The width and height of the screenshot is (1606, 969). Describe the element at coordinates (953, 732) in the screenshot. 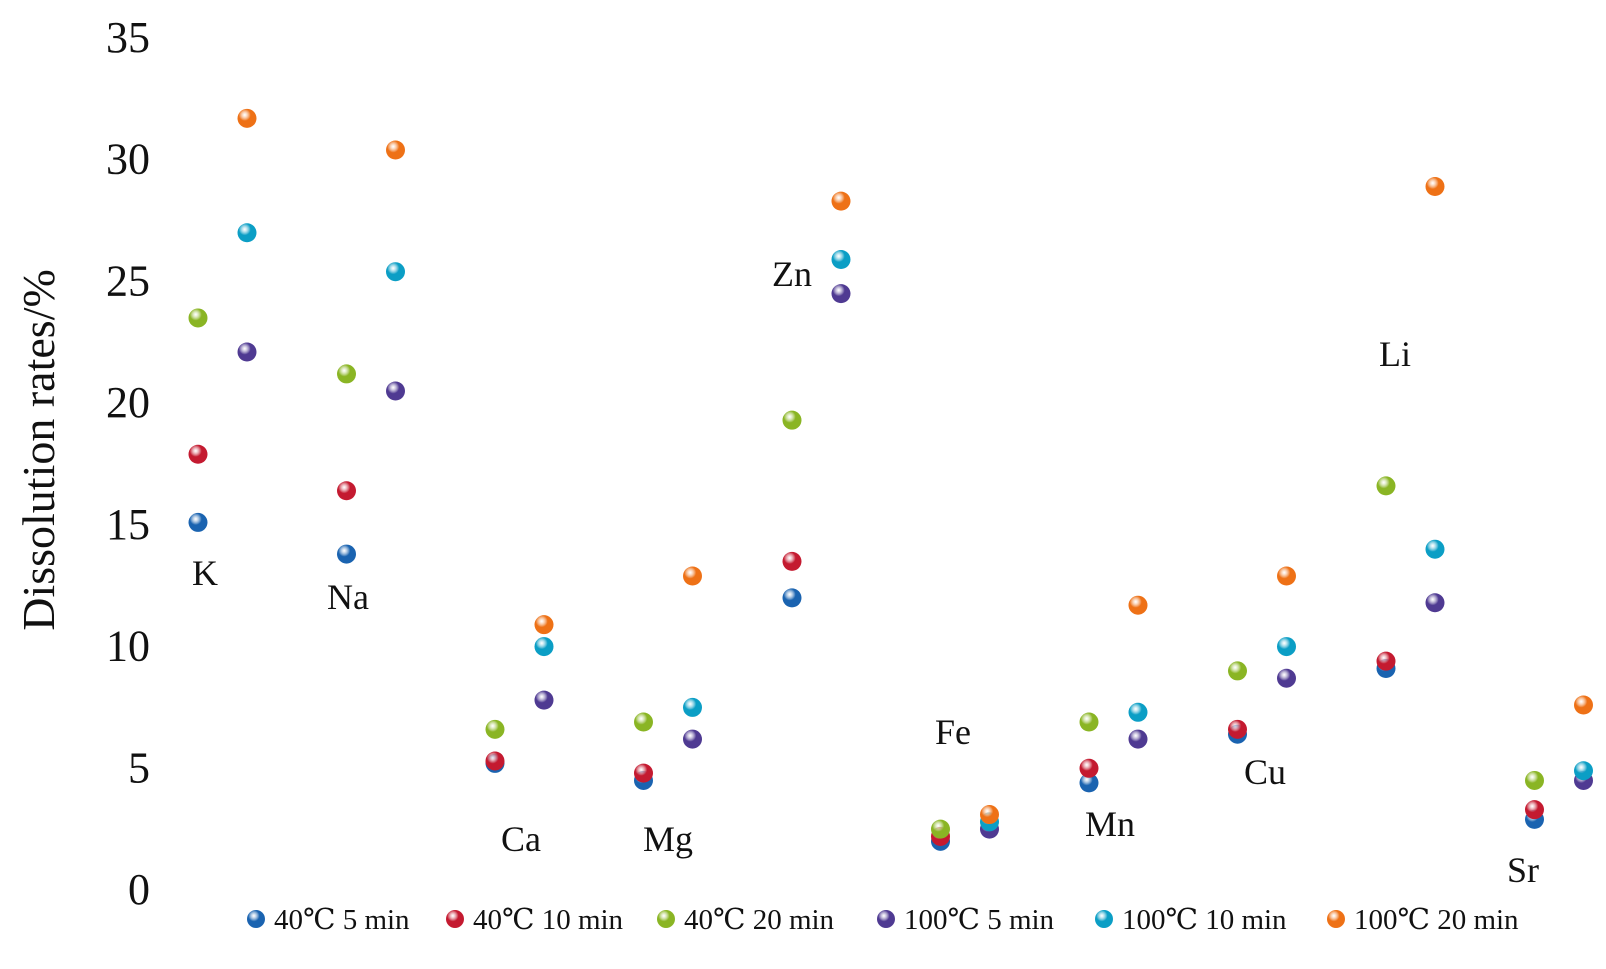

I see `element-label-fe: Fe` at that location.